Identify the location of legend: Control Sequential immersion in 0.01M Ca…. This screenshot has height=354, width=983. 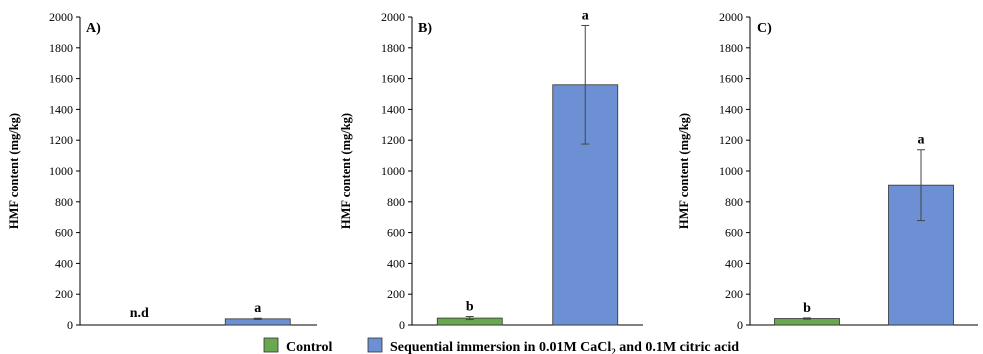
(501, 345).